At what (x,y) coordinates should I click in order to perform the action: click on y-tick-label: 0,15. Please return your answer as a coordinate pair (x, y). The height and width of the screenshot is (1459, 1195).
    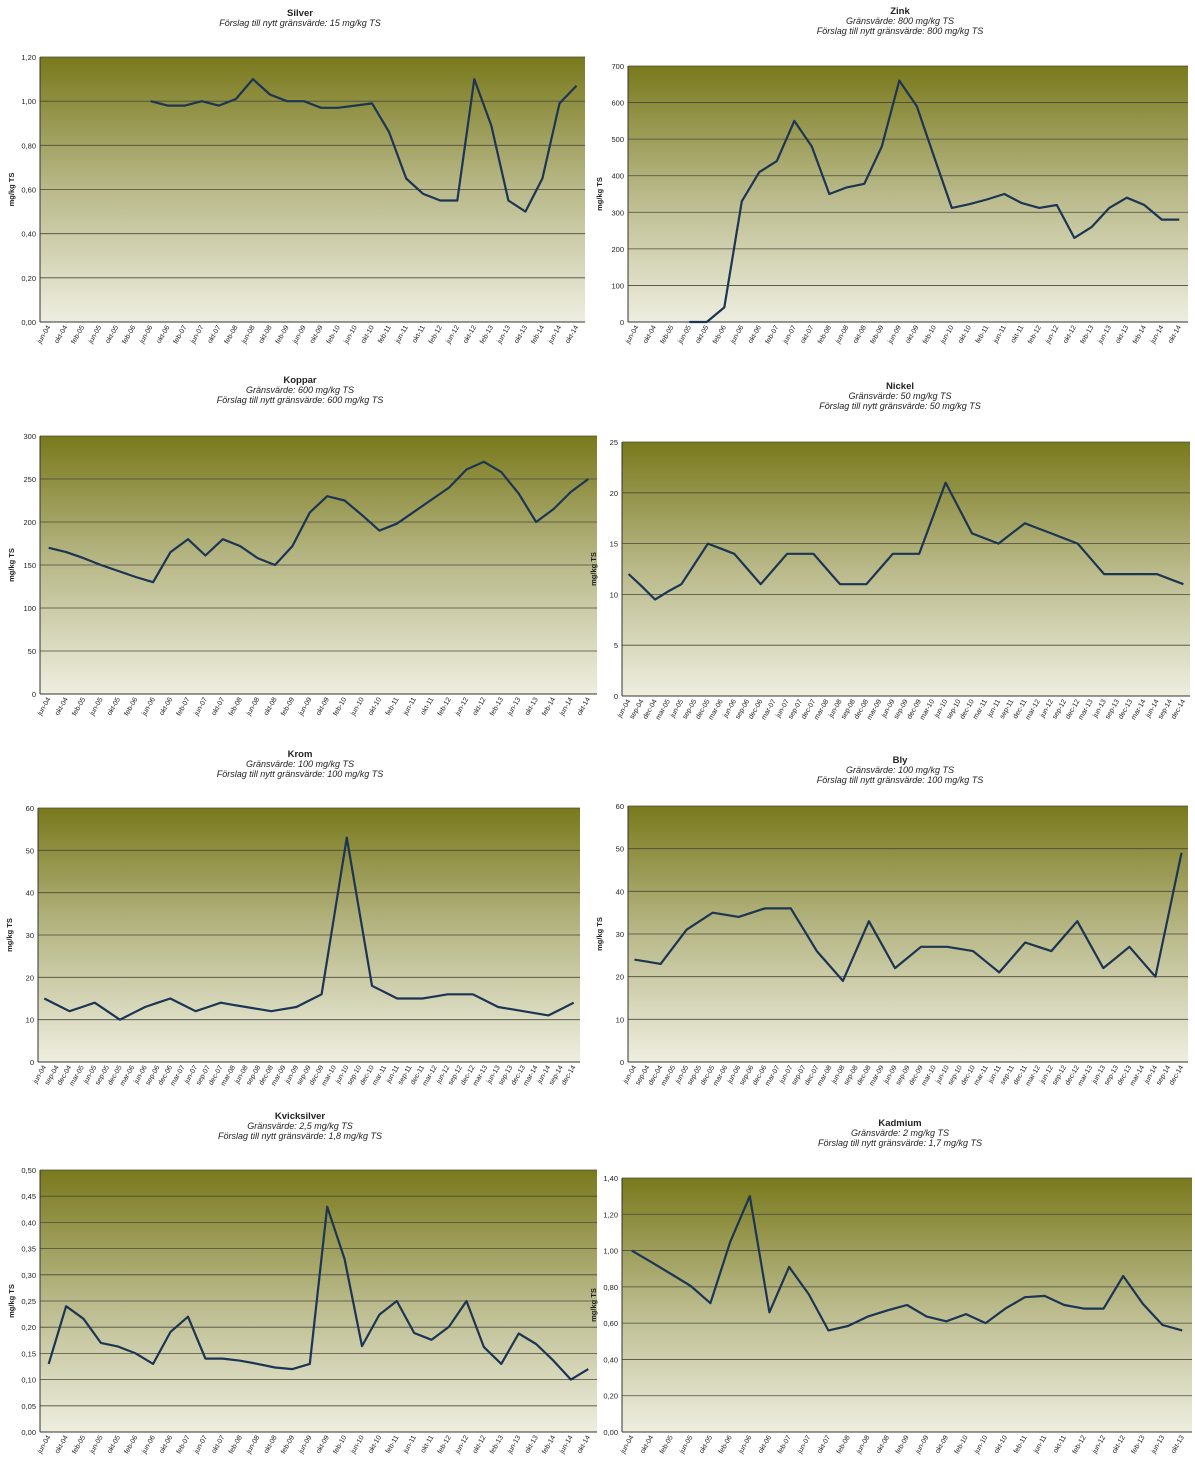
    Looking at the image, I should click on (28, 1353).